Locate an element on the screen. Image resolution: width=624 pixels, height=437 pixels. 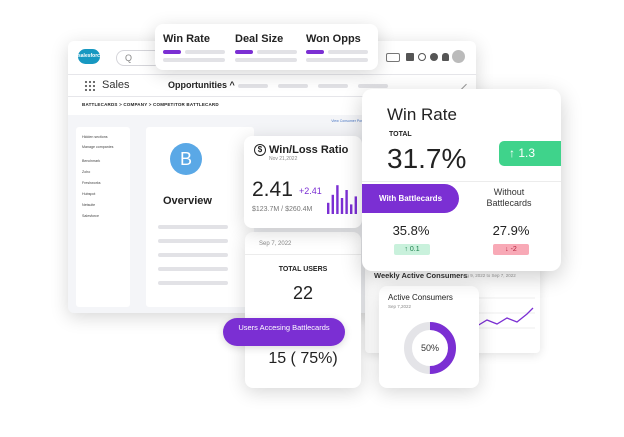
tab-deal-size: Deal Size is located at coordinates (259, 39).